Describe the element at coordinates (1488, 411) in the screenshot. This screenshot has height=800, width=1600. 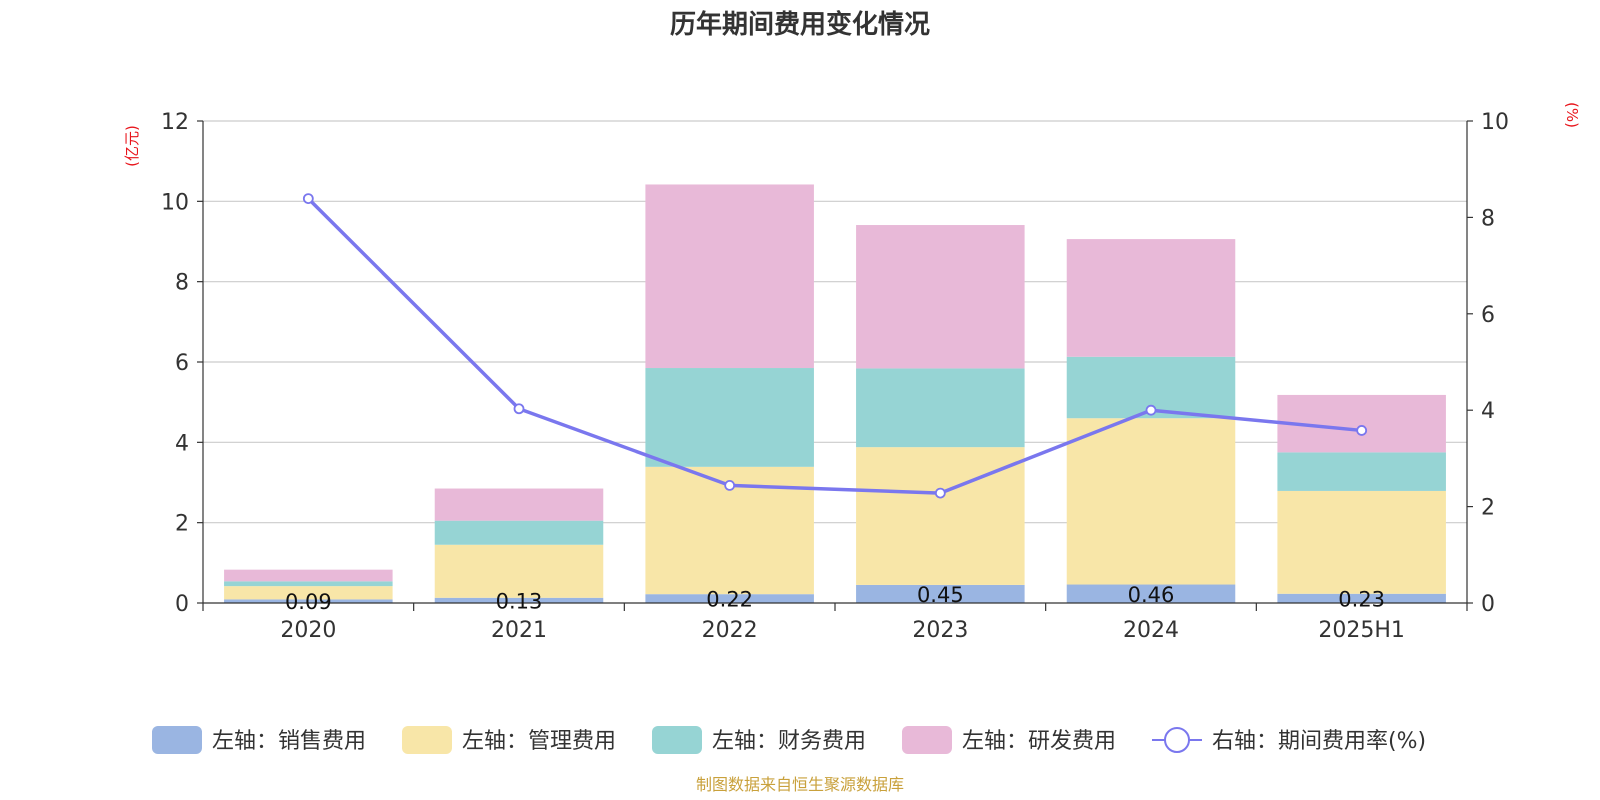
I see `right-axis-tick-label: 4` at that location.